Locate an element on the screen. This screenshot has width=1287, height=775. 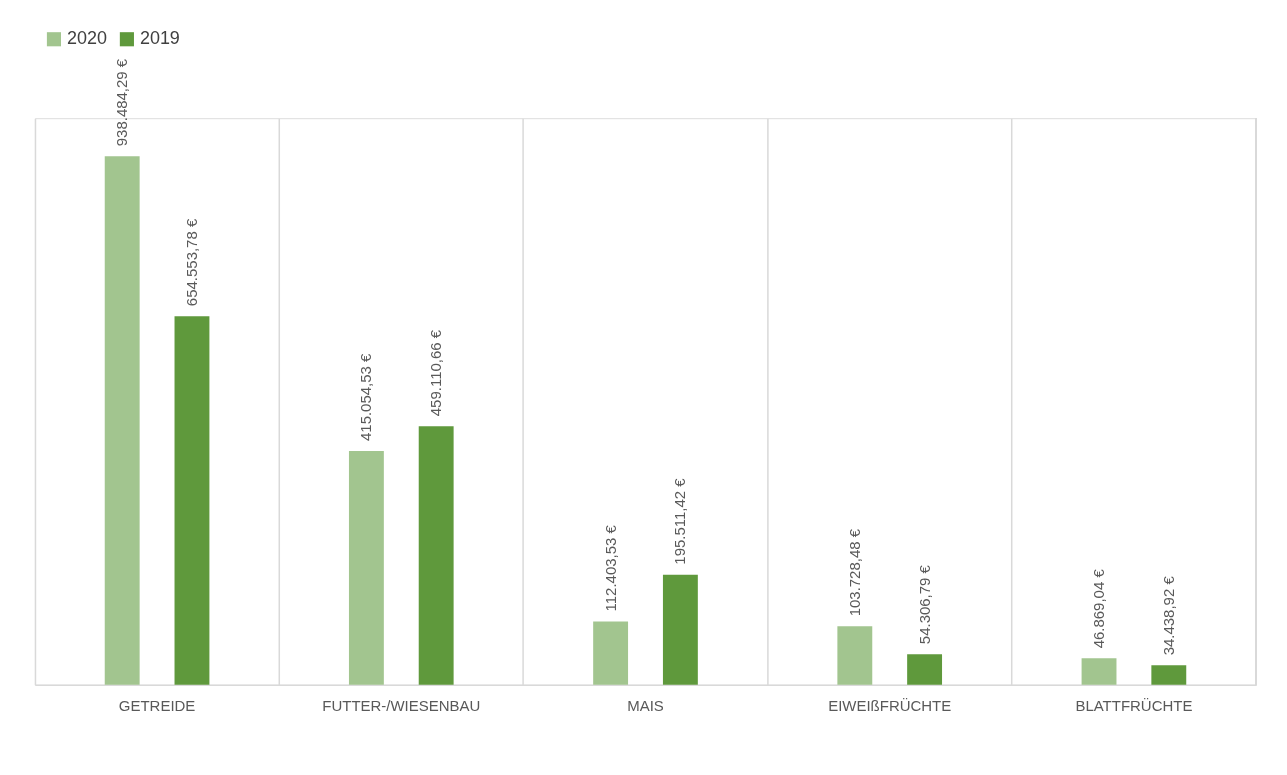
x-tick-label: MAIS is located at coordinates (645, 706).